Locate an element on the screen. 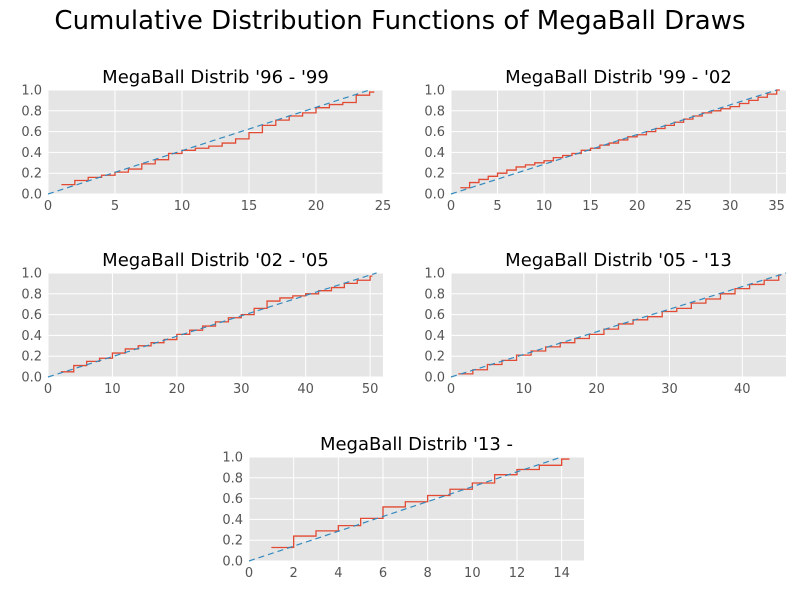 The image size is (800, 600). x-tick-label: 6 is located at coordinates (383, 573).